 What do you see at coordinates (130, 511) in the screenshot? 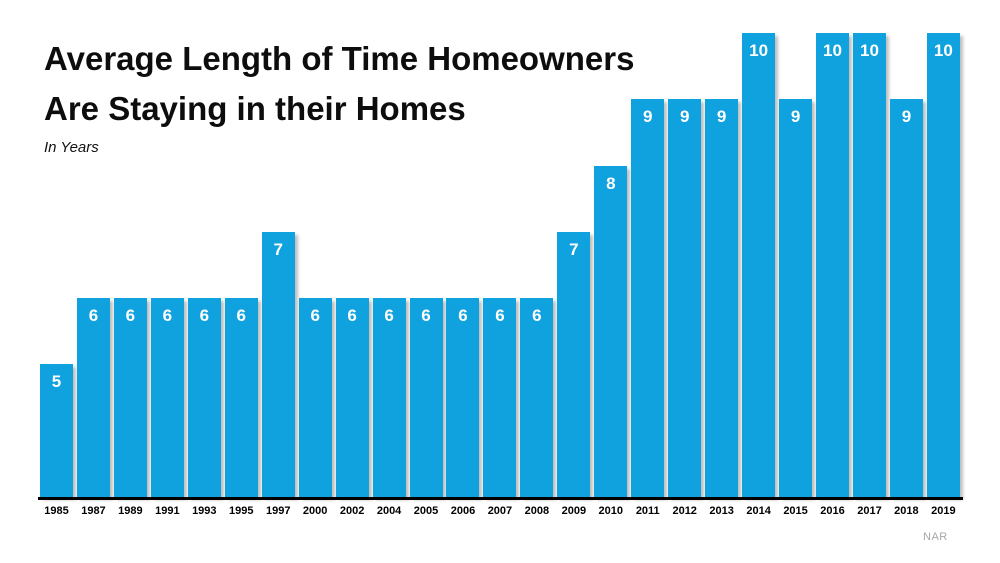
I see `x-tick-label: 1989` at bounding box center [130, 511].